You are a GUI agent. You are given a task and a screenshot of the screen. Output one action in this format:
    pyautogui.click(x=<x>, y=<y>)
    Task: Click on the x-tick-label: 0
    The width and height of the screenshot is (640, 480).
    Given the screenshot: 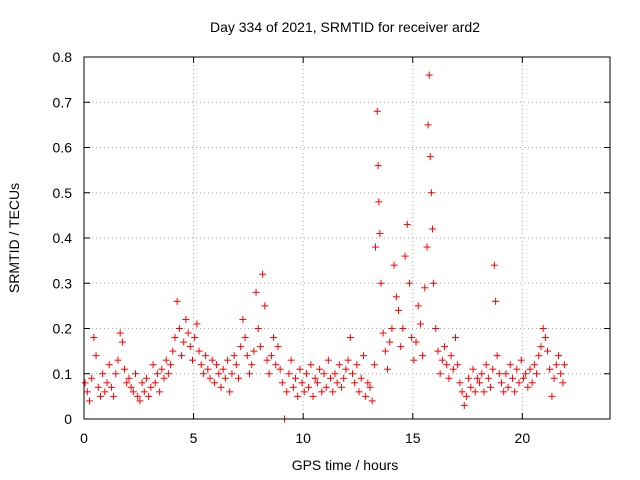 What is the action you would take?
    pyautogui.click(x=84, y=438)
    